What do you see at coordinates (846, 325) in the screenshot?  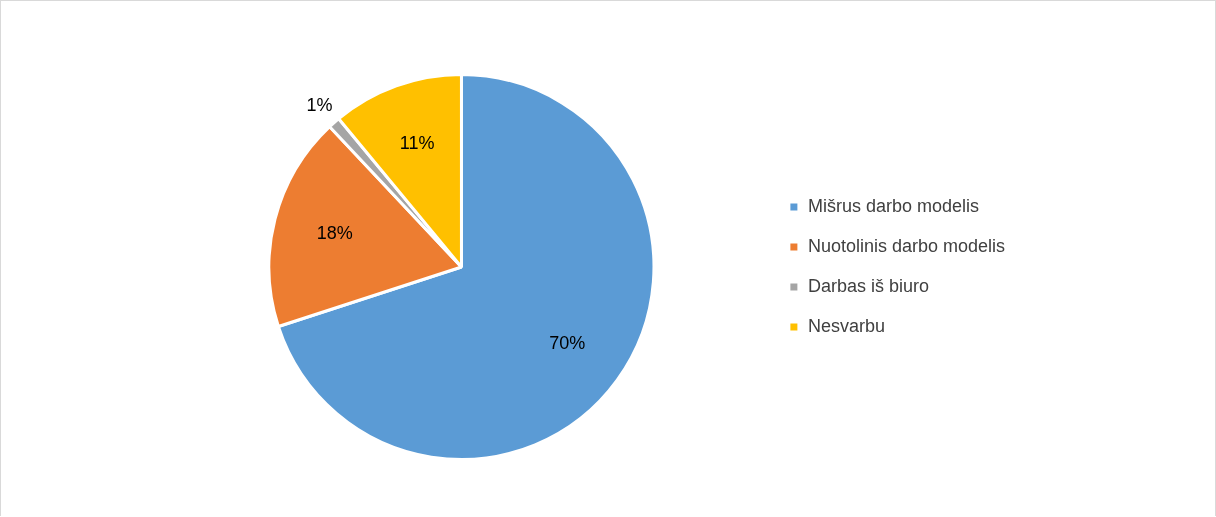 I see `legend-label: Nesvarbu` at bounding box center [846, 325].